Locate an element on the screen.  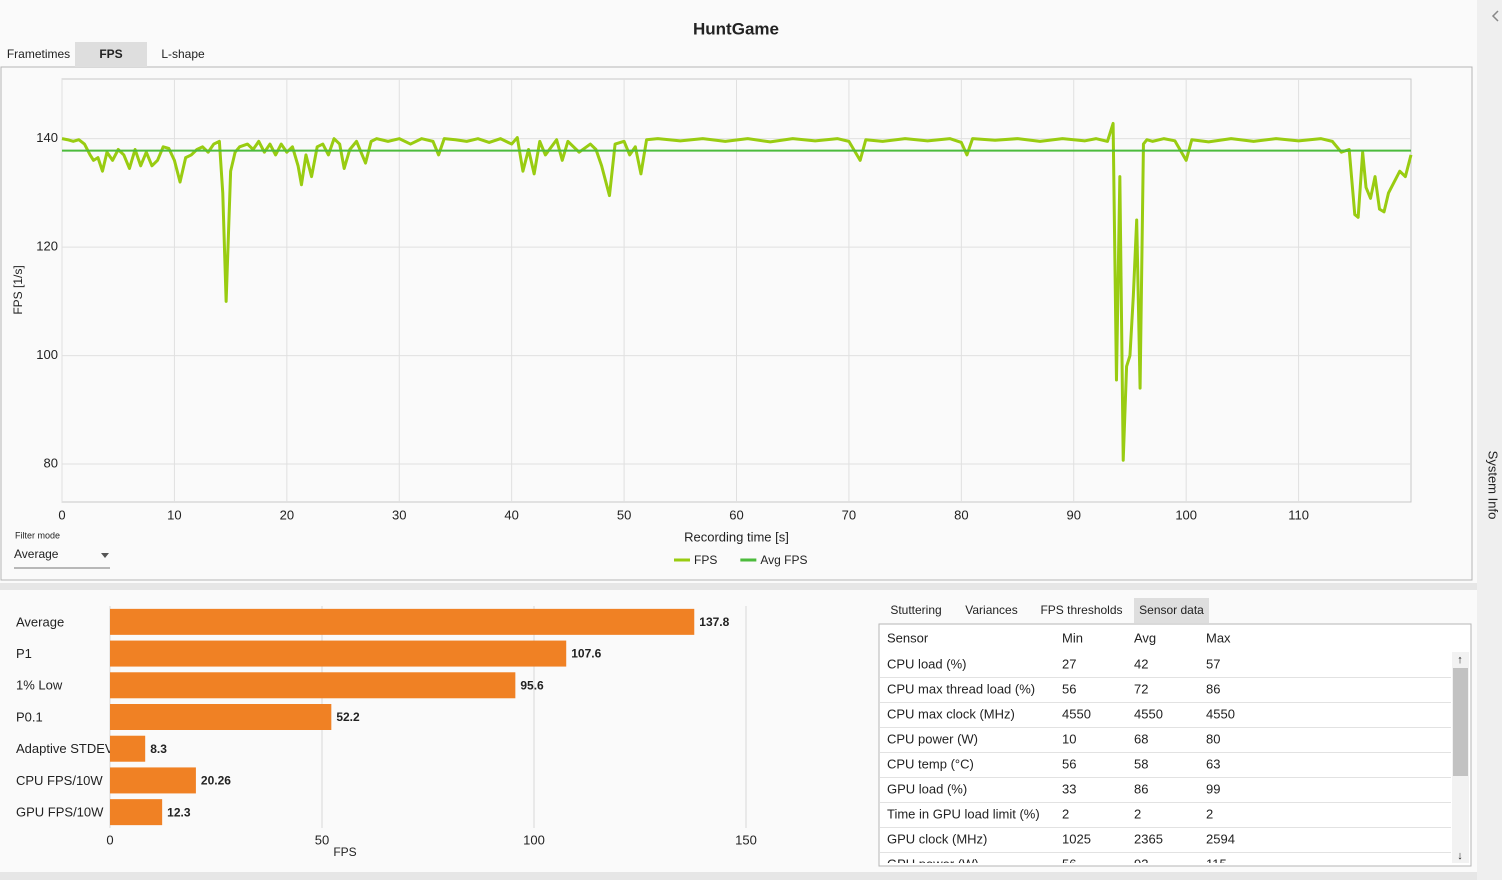
table-cell: 72 is located at coordinates (1141, 688).